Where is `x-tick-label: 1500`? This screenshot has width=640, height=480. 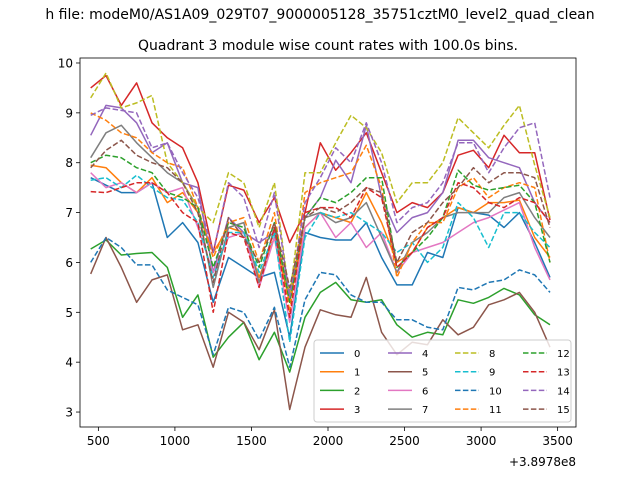 x-tick-label: 1500 is located at coordinates (251, 441).